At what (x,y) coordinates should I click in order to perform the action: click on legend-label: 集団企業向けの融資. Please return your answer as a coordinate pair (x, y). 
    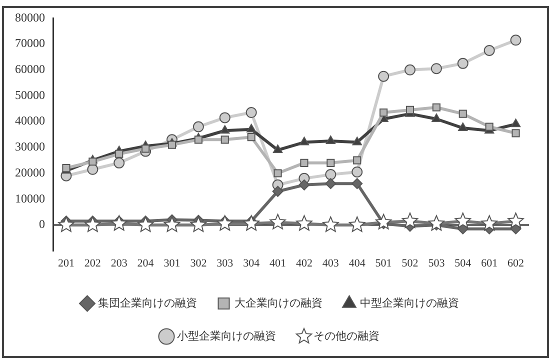
    Looking at the image, I should click on (147, 303).